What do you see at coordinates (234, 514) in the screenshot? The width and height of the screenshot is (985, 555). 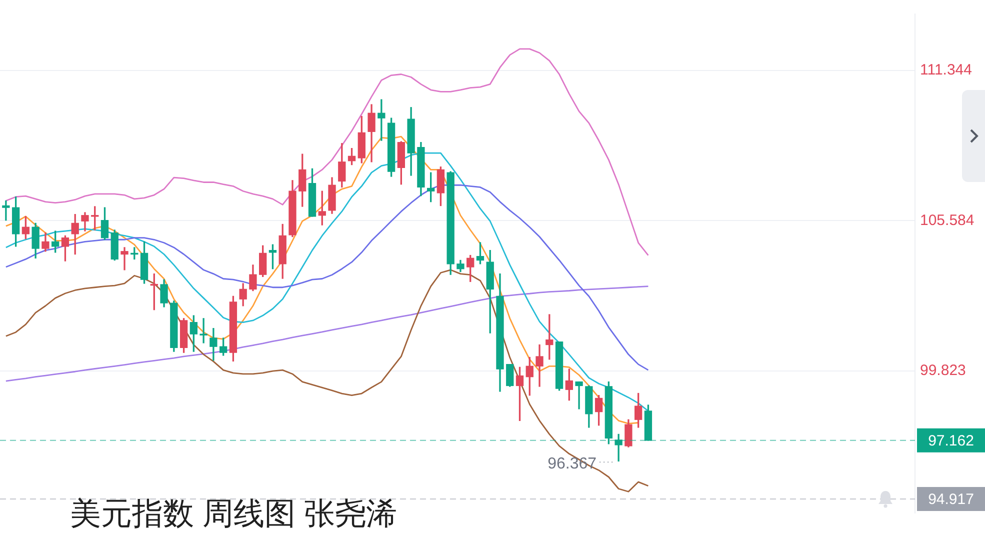 I see `text: 美元指数 周线图 张尧浠` at bounding box center [234, 514].